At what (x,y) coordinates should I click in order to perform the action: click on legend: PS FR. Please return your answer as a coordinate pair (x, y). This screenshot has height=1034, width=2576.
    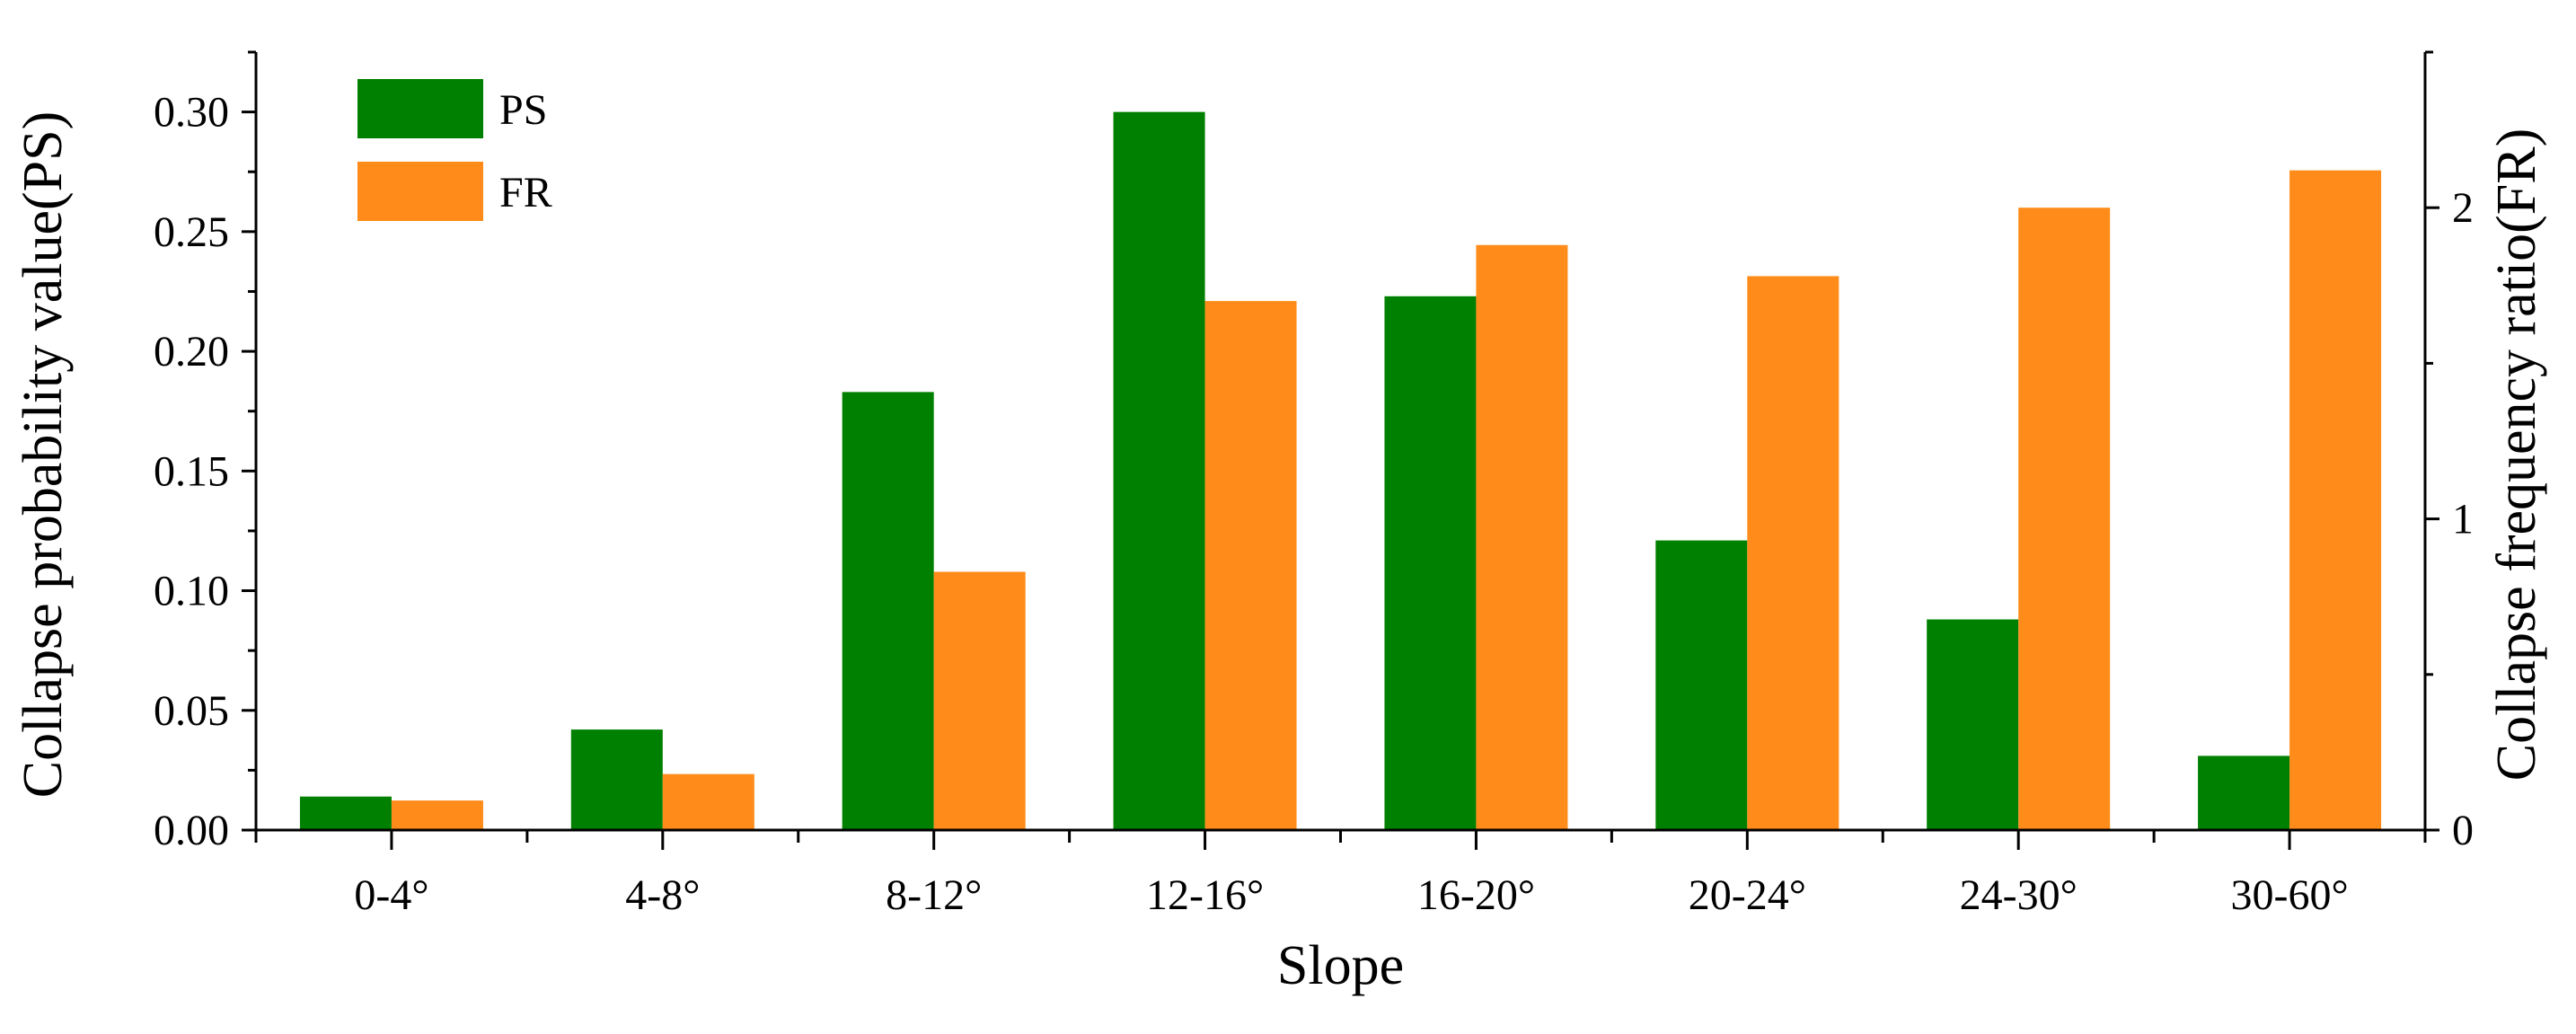
    Looking at the image, I should click on (454, 150).